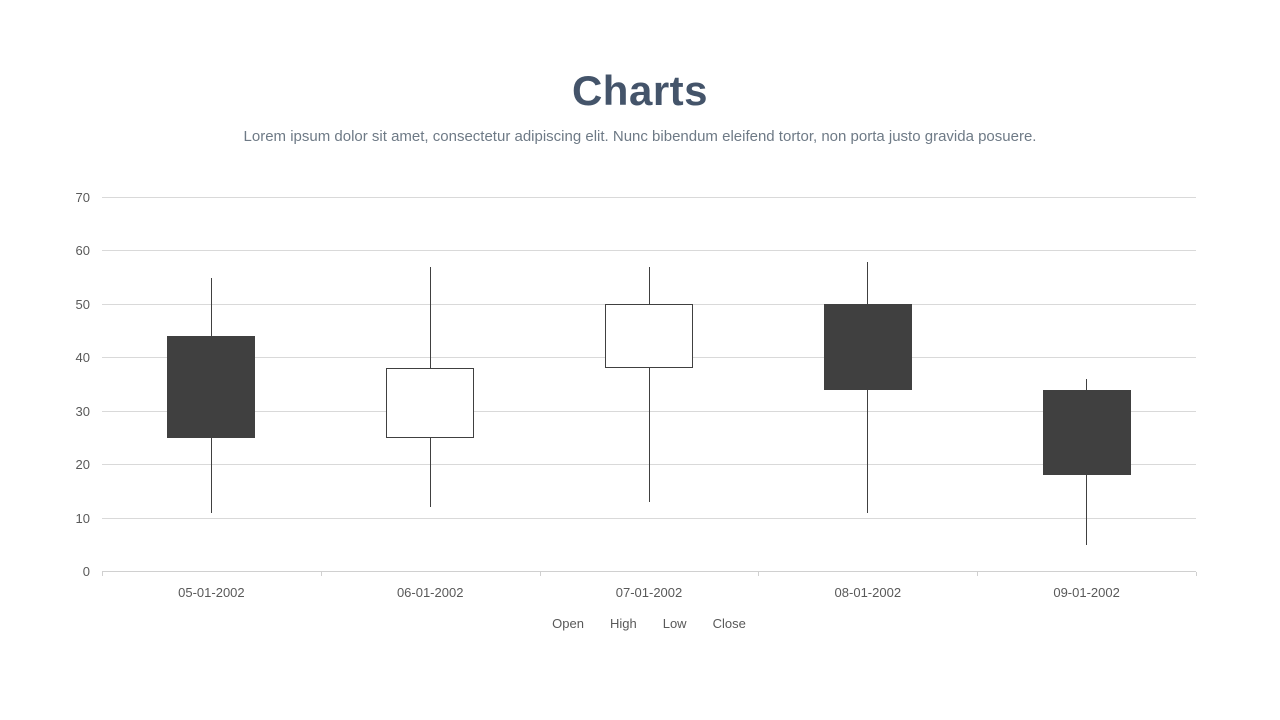 The width and height of the screenshot is (1280, 720). Describe the element at coordinates (868, 592) in the screenshot. I see `x-axis-label: 08-01-2002` at that location.